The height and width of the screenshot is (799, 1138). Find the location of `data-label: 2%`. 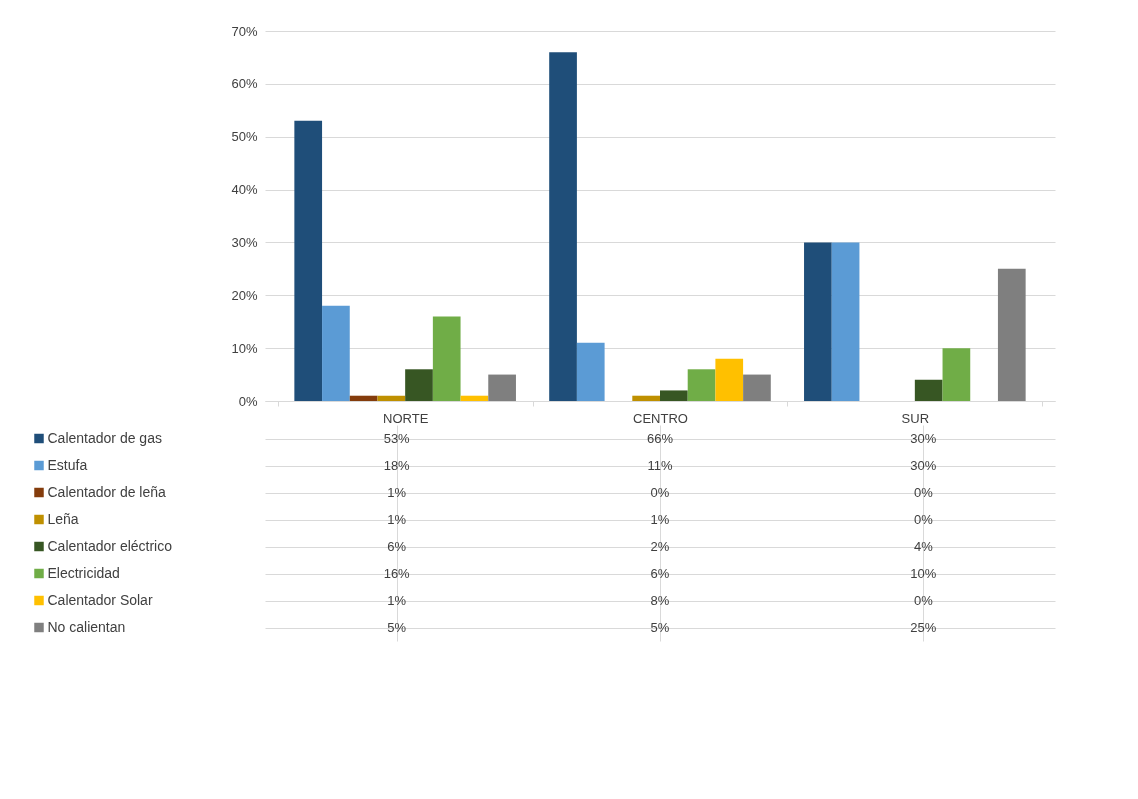

data-label: 2% is located at coordinates (660, 546).